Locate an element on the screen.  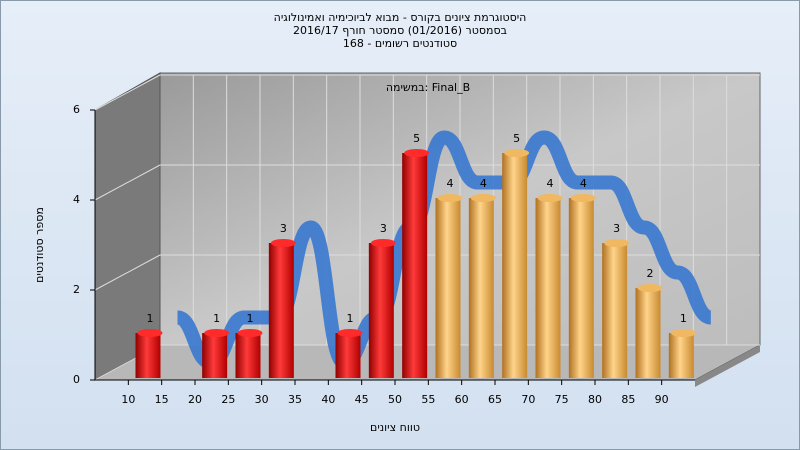
x-tick-label: 10 is located at coordinates (128, 399).